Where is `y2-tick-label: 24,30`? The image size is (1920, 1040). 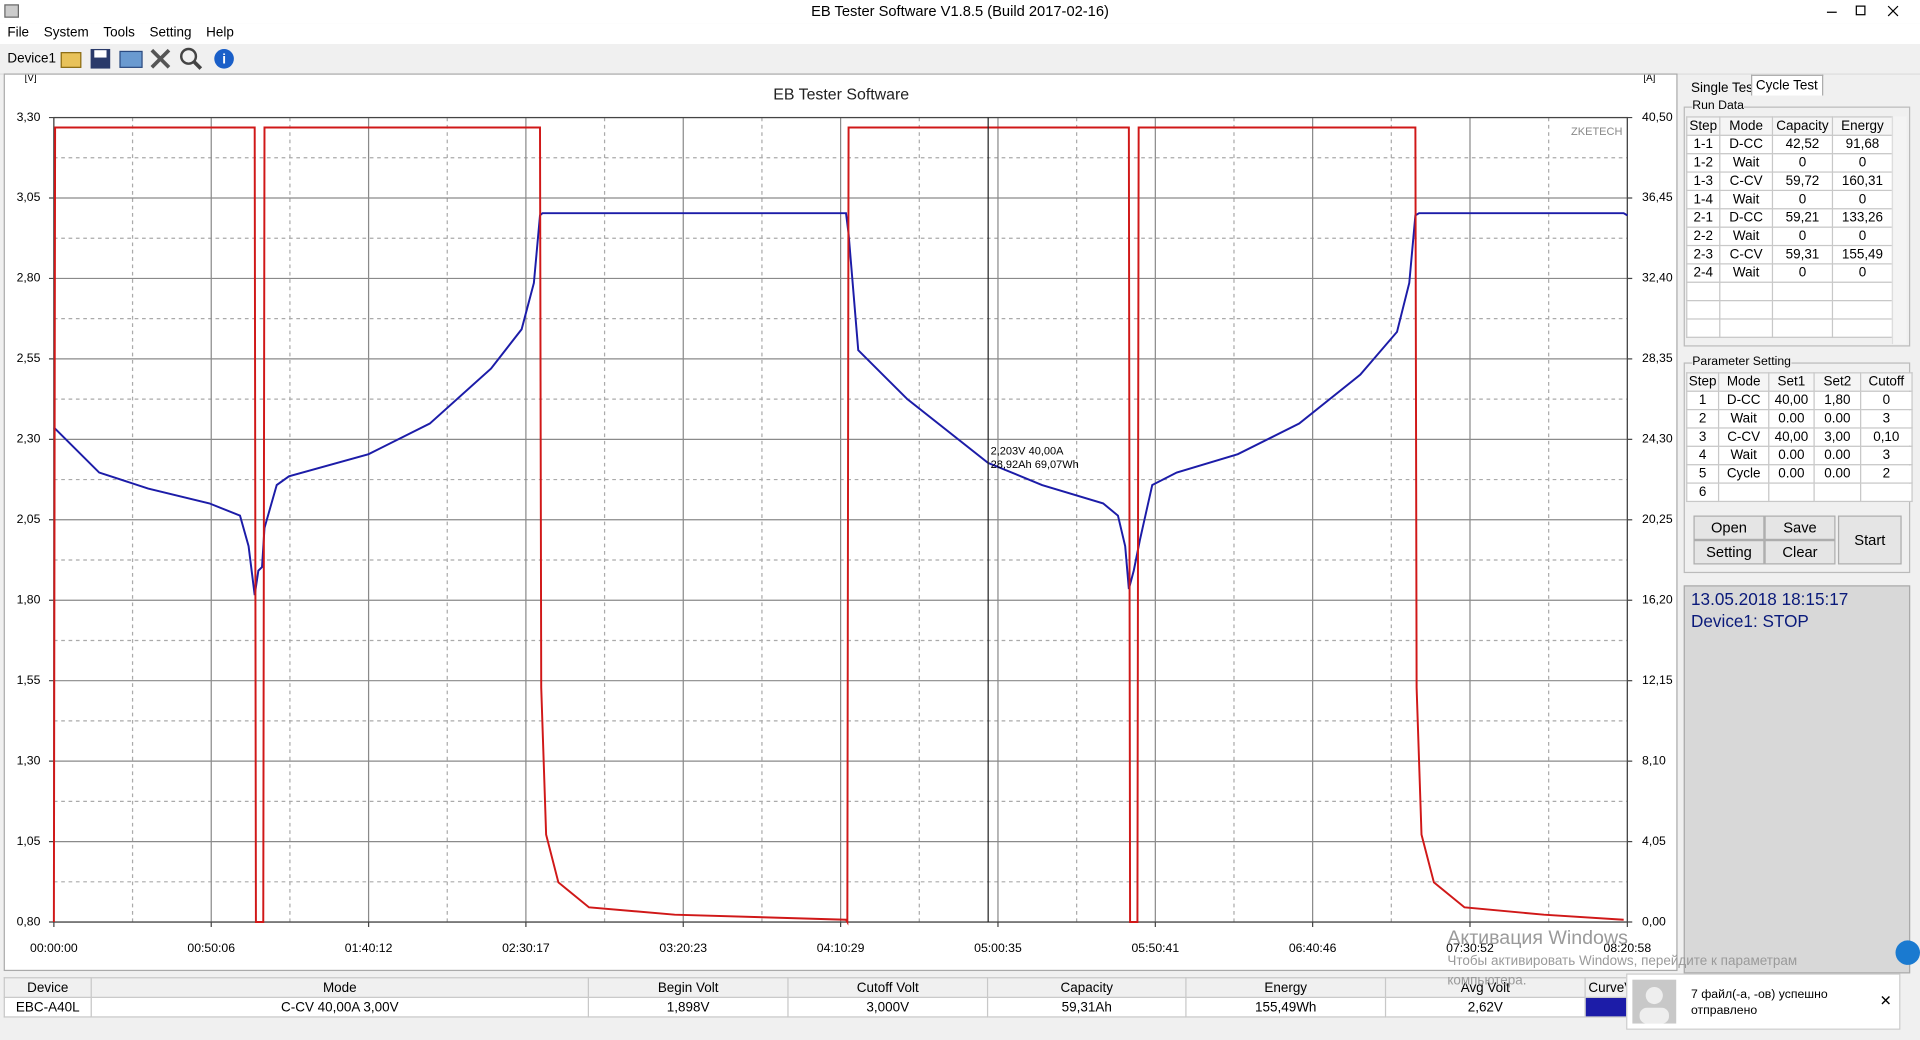 y2-tick-label: 24,30 is located at coordinates (1657, 439).